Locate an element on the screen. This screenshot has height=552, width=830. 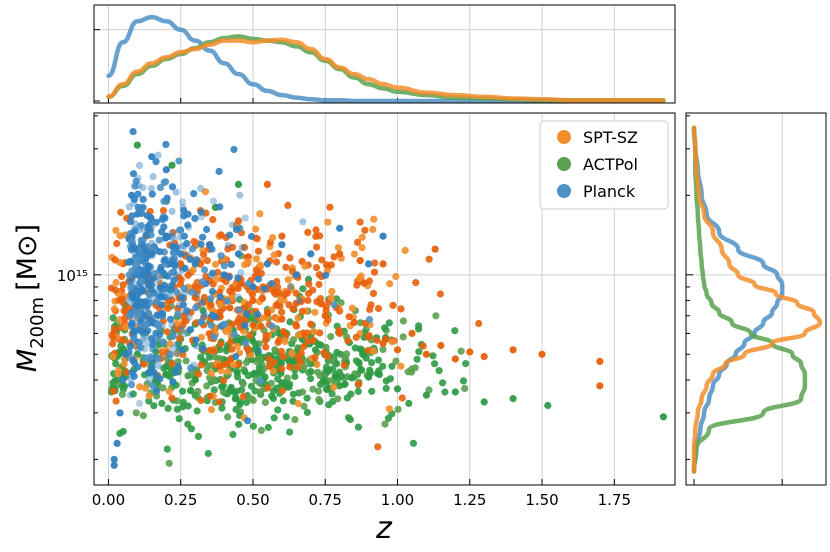
x-tick-label: 1.25 is located at coordinates (469, 500).